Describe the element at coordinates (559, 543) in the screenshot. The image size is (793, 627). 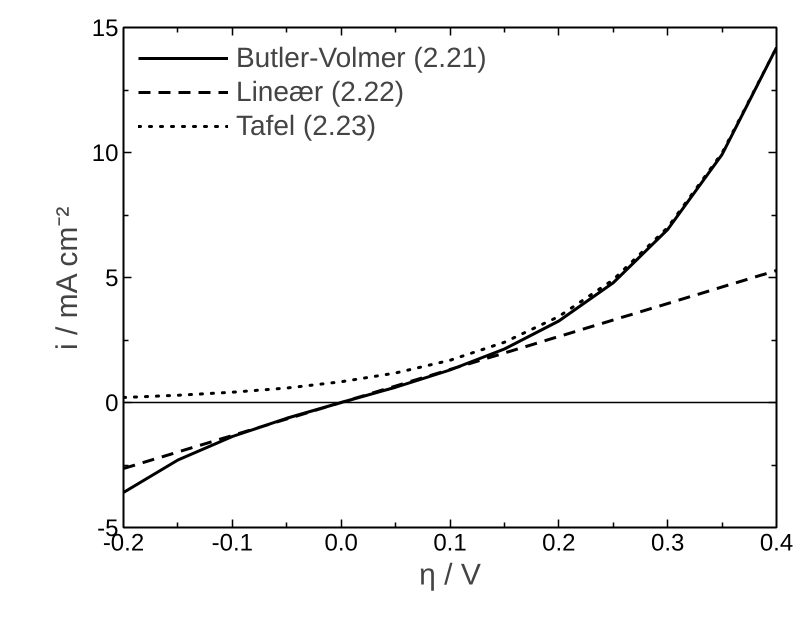
I see `x-tick-label: 0.2` at that location.